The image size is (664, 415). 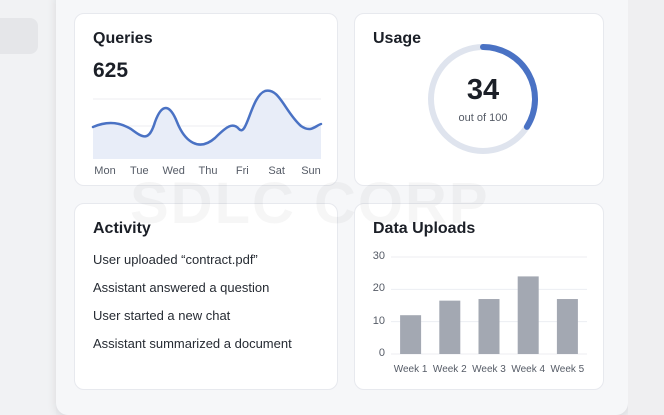 What do you see at coordinates (276, 171) in the screenshot?
I see `day-label: Sat` at bounding box center [276, 171].